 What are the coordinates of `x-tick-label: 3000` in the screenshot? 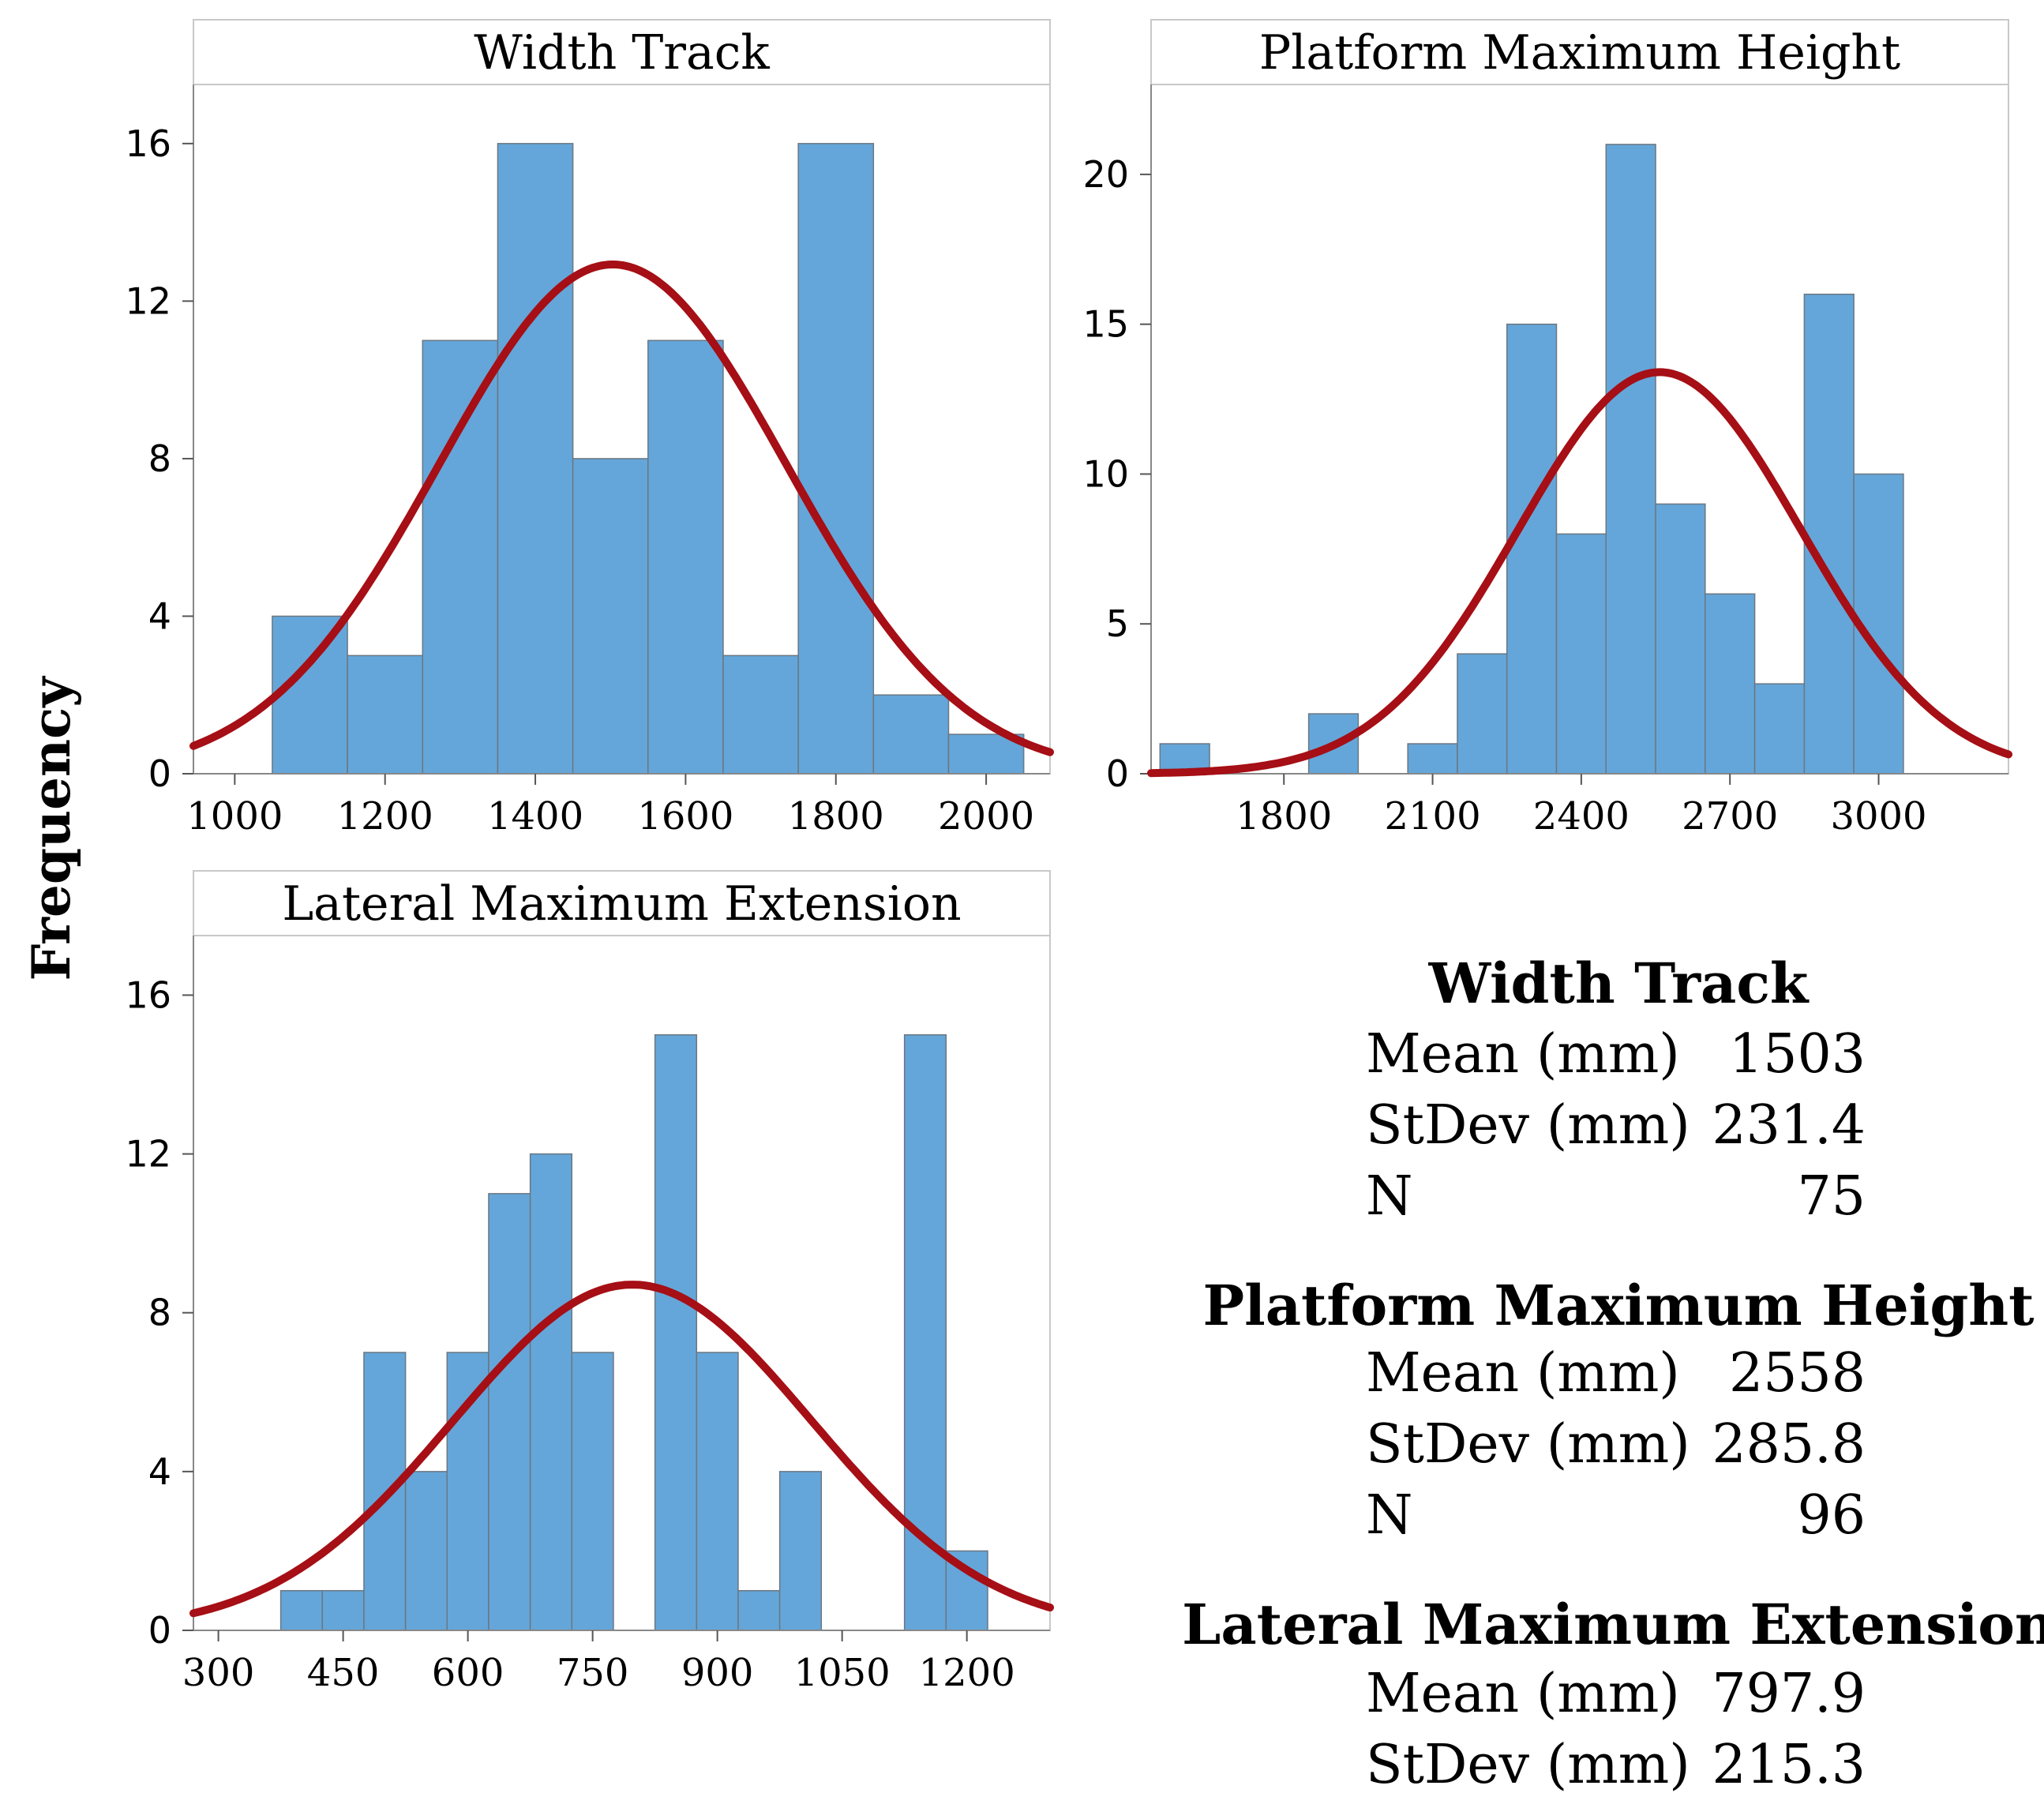 It's located at (1878, 816).